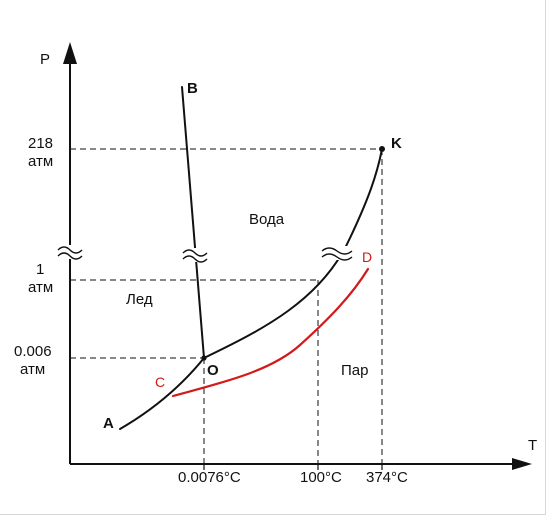 This screenshot has width=546, height=515. Describe the element at coordinates (40, 269) in the screenshot. I see `pressure-1-value: 1` at that location.